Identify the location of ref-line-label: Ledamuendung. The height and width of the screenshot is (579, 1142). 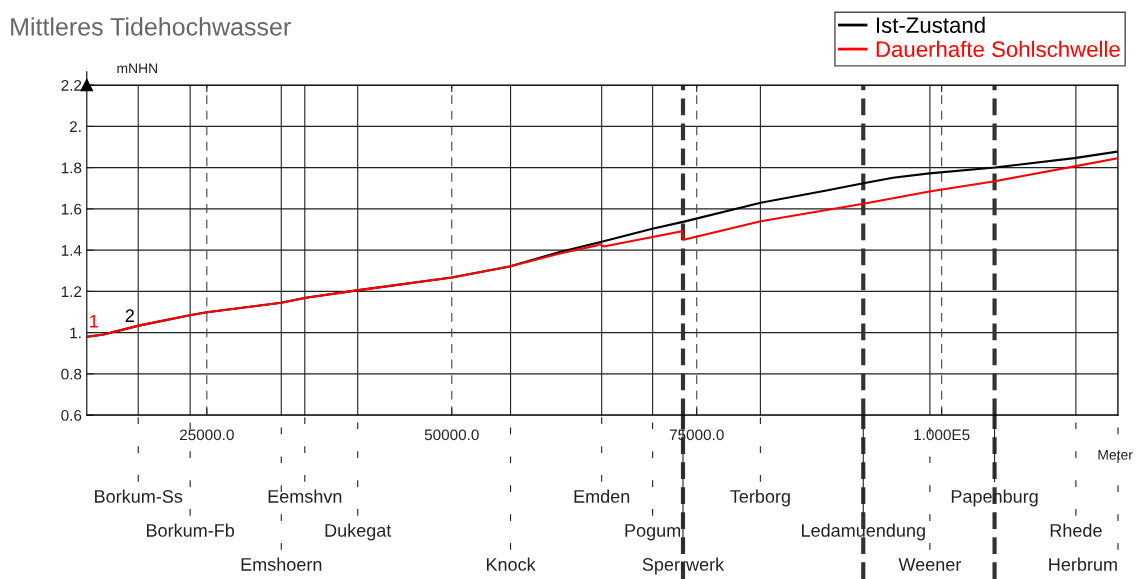
(863, 532).